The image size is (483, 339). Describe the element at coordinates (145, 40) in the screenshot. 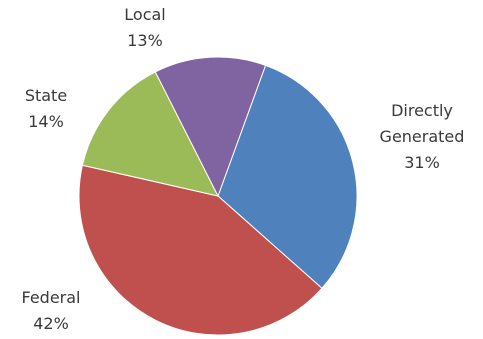

I see `slice-label-local-percent: 13%` at that location.